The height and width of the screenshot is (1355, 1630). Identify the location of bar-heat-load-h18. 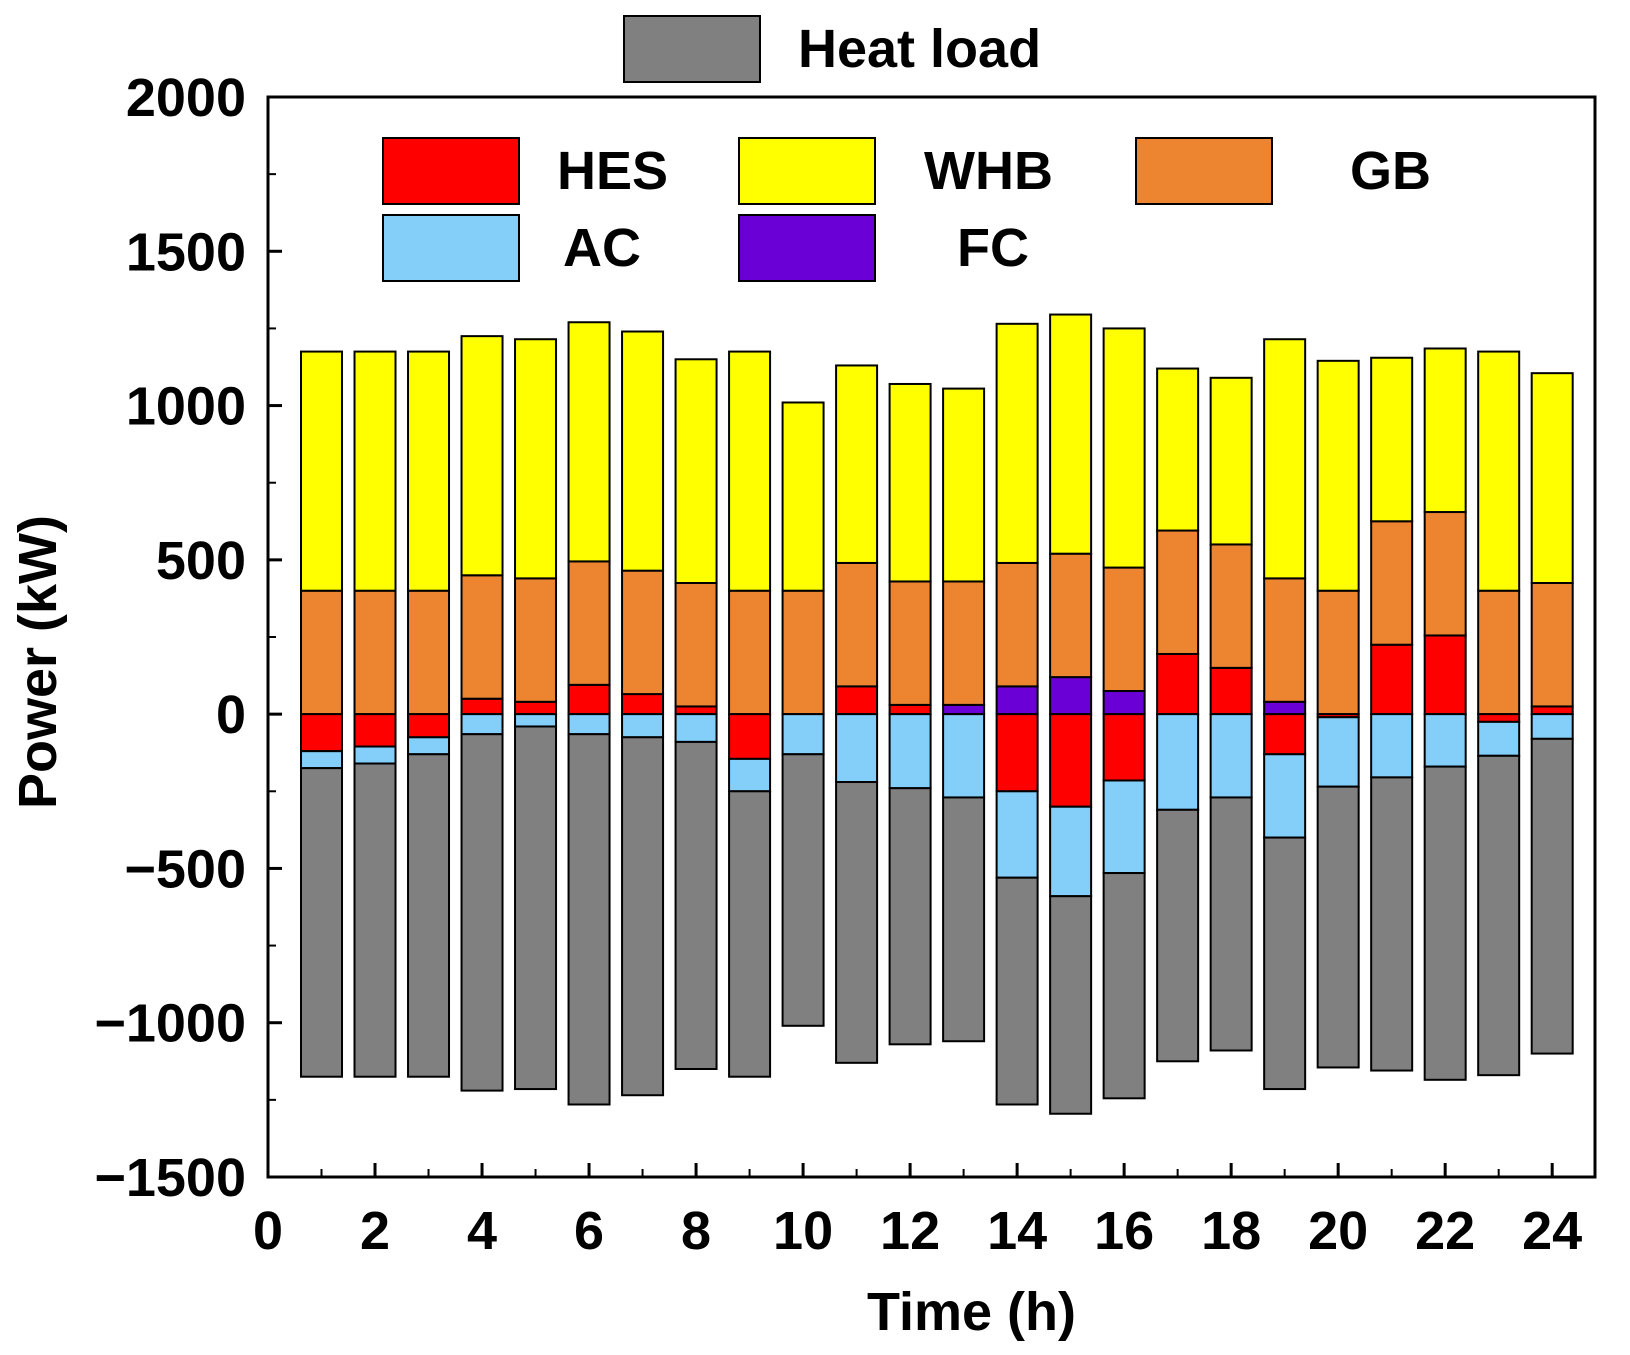
(1231, 924).